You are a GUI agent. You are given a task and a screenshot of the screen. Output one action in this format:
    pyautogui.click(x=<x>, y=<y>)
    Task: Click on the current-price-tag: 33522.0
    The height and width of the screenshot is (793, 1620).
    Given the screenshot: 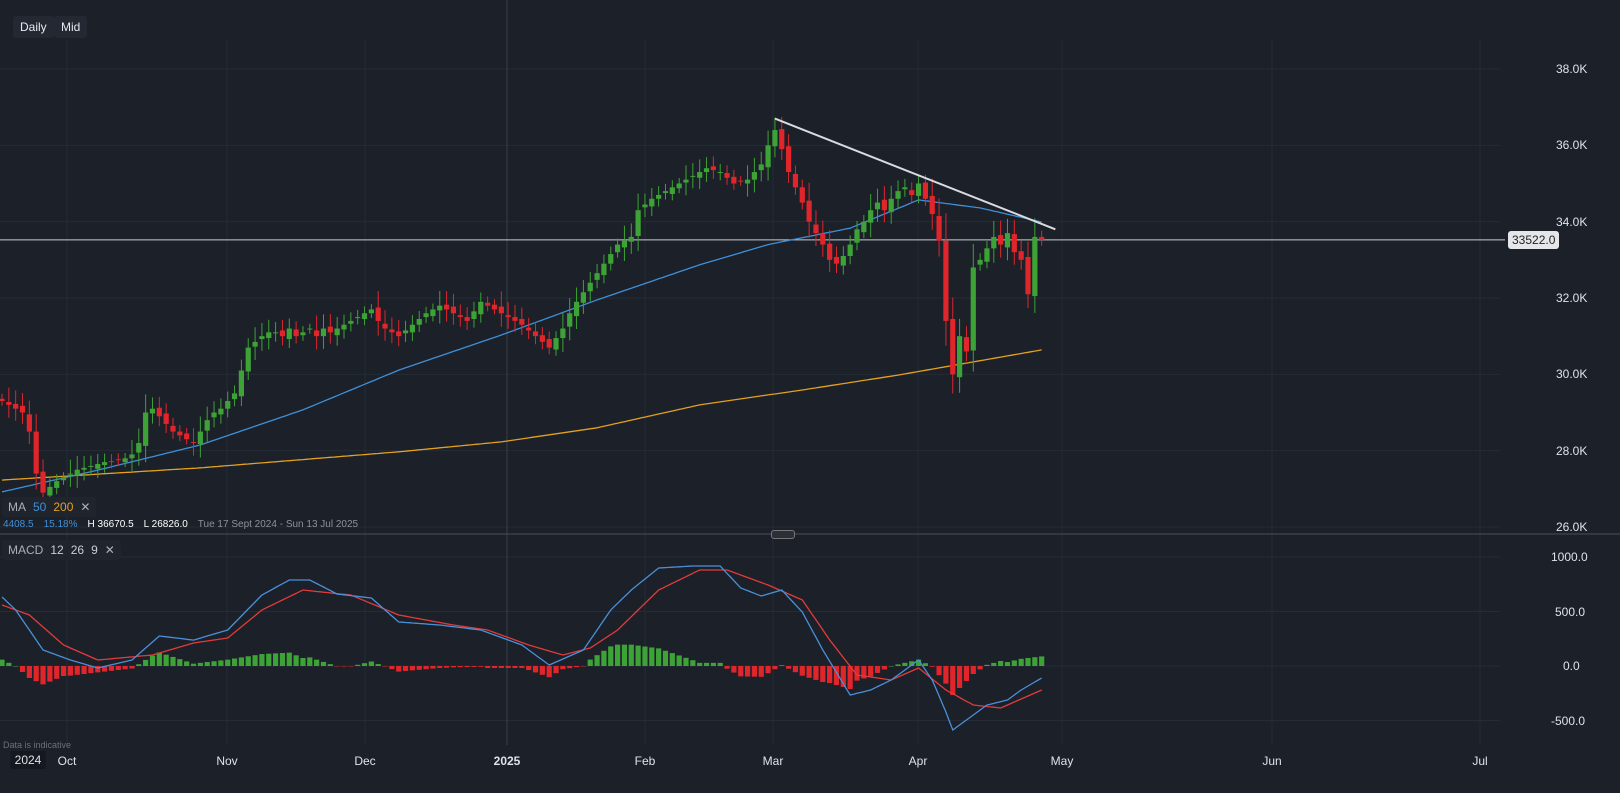 What is the action you would take?
    pyautogui.click(x=1534, y=240)
    